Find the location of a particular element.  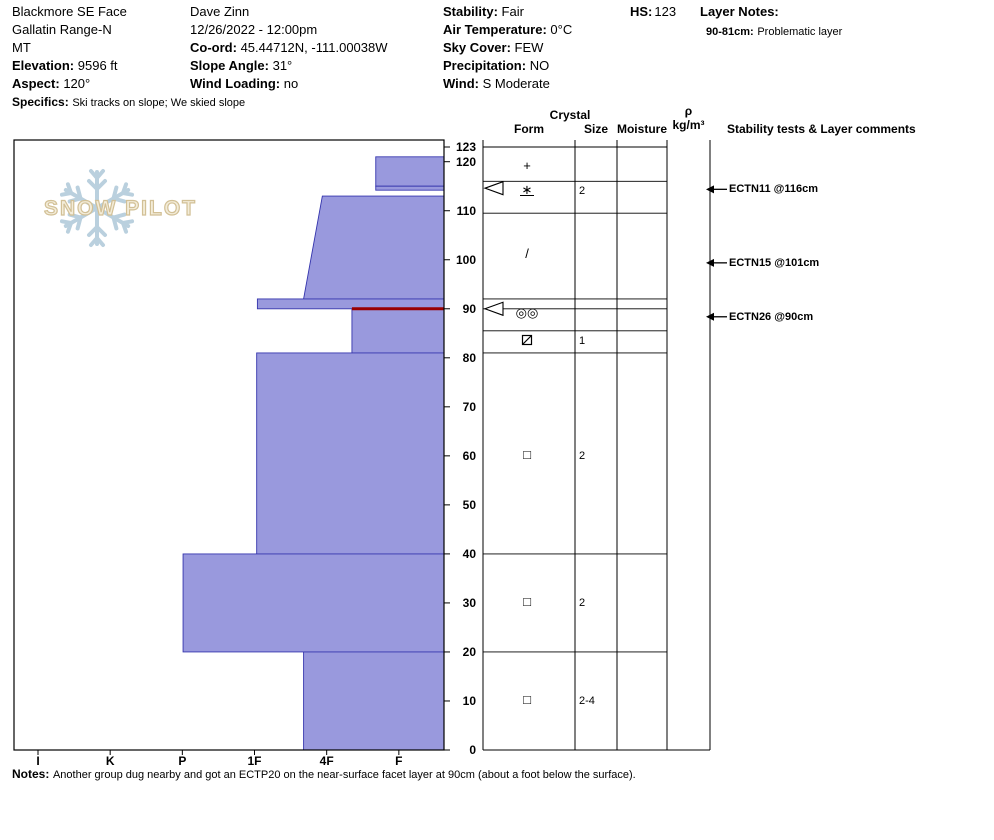

hardness-axis-label: I is located at coordinates (38, 761).